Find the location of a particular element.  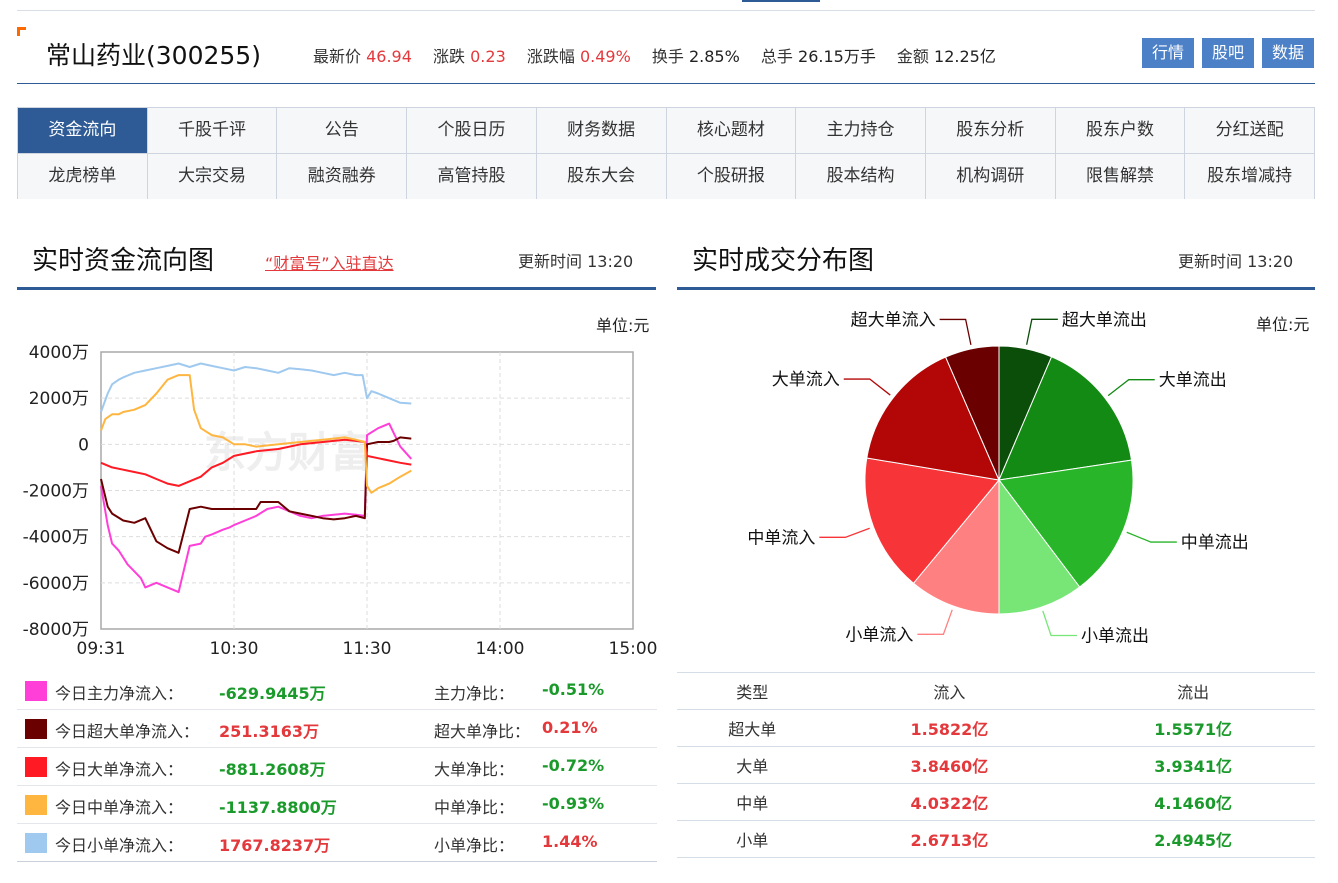

pct-label: 涨跌幅 is located at coordinates (550, 56).